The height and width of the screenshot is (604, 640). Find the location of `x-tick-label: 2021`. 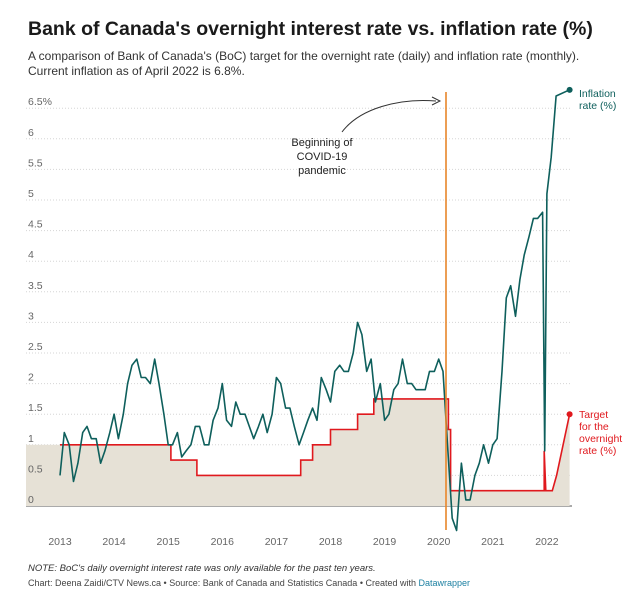

x-tick-label: 2021 is located at coordinates (493, 542).